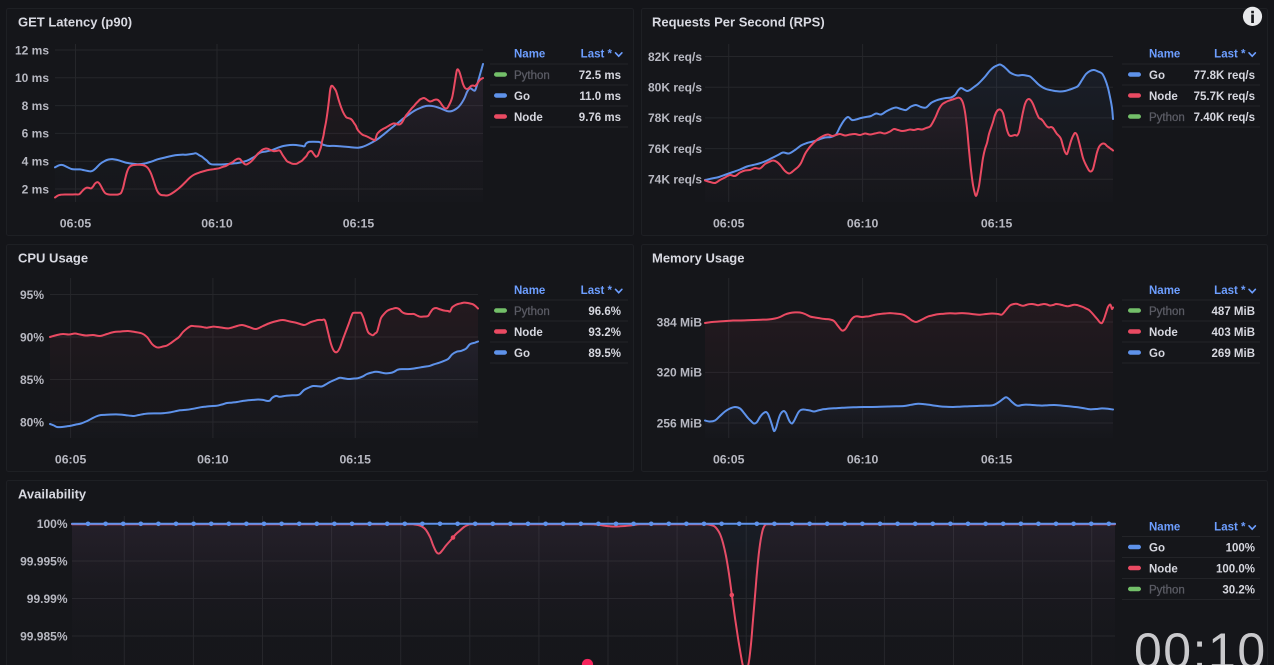 This screenshot has width=1274, height=665. What do you see at coordinates (36, 189) in the screenshot?
I see `svg-text: 2 ms` at bounding box center [36, 189].